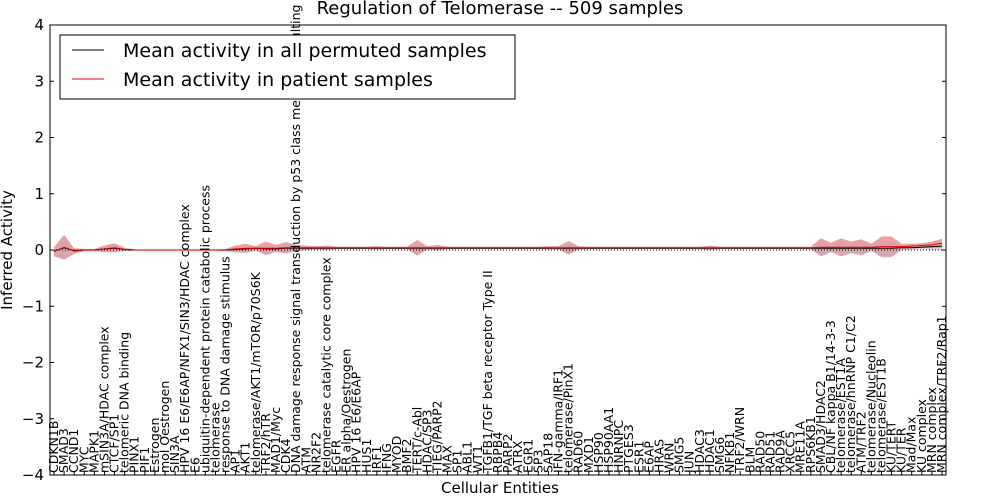 This screenshot has width=1000, height=500. What do you see at coordinates (527, 456) in the screenshot?
I see `category-label: EGR1` at bounding box center [527, 456].